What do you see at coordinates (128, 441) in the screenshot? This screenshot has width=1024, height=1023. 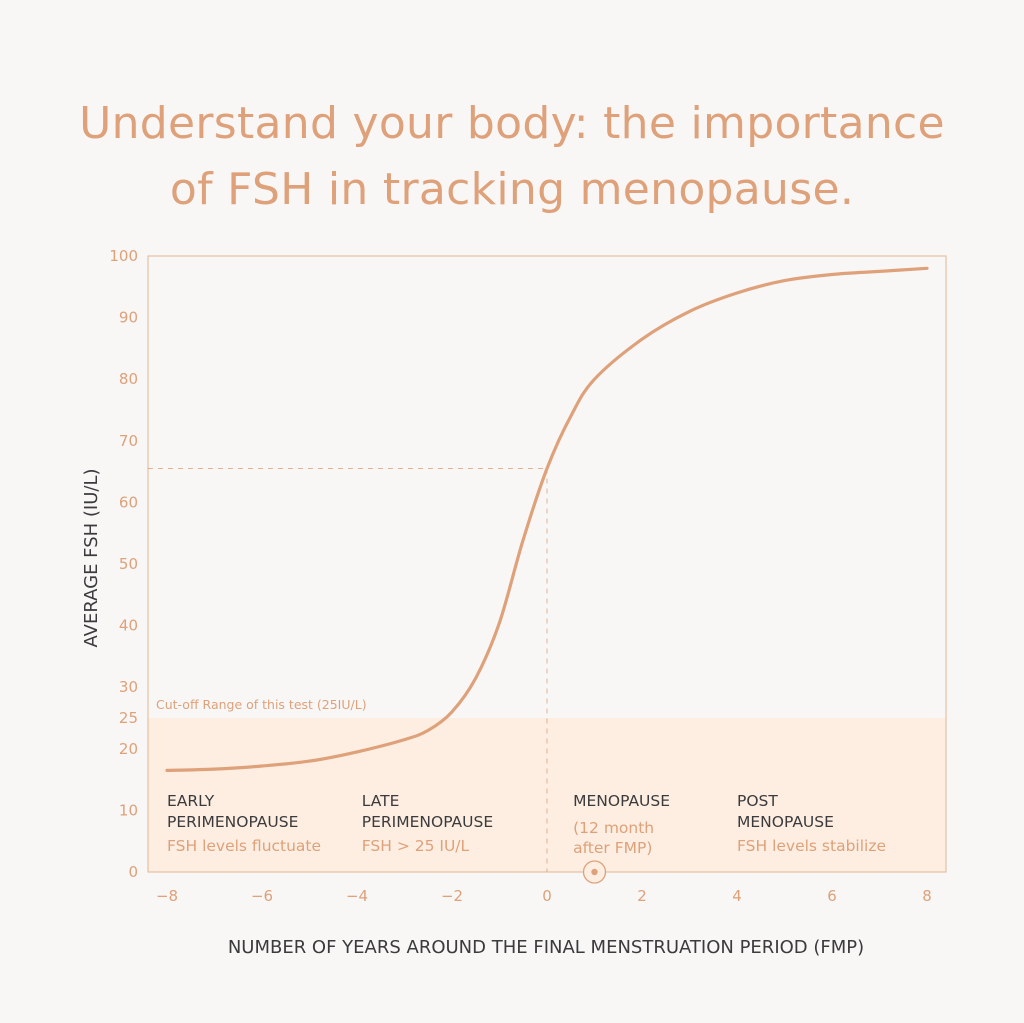 I see `y-tick-label: 70` at bounding box center [128, 441].